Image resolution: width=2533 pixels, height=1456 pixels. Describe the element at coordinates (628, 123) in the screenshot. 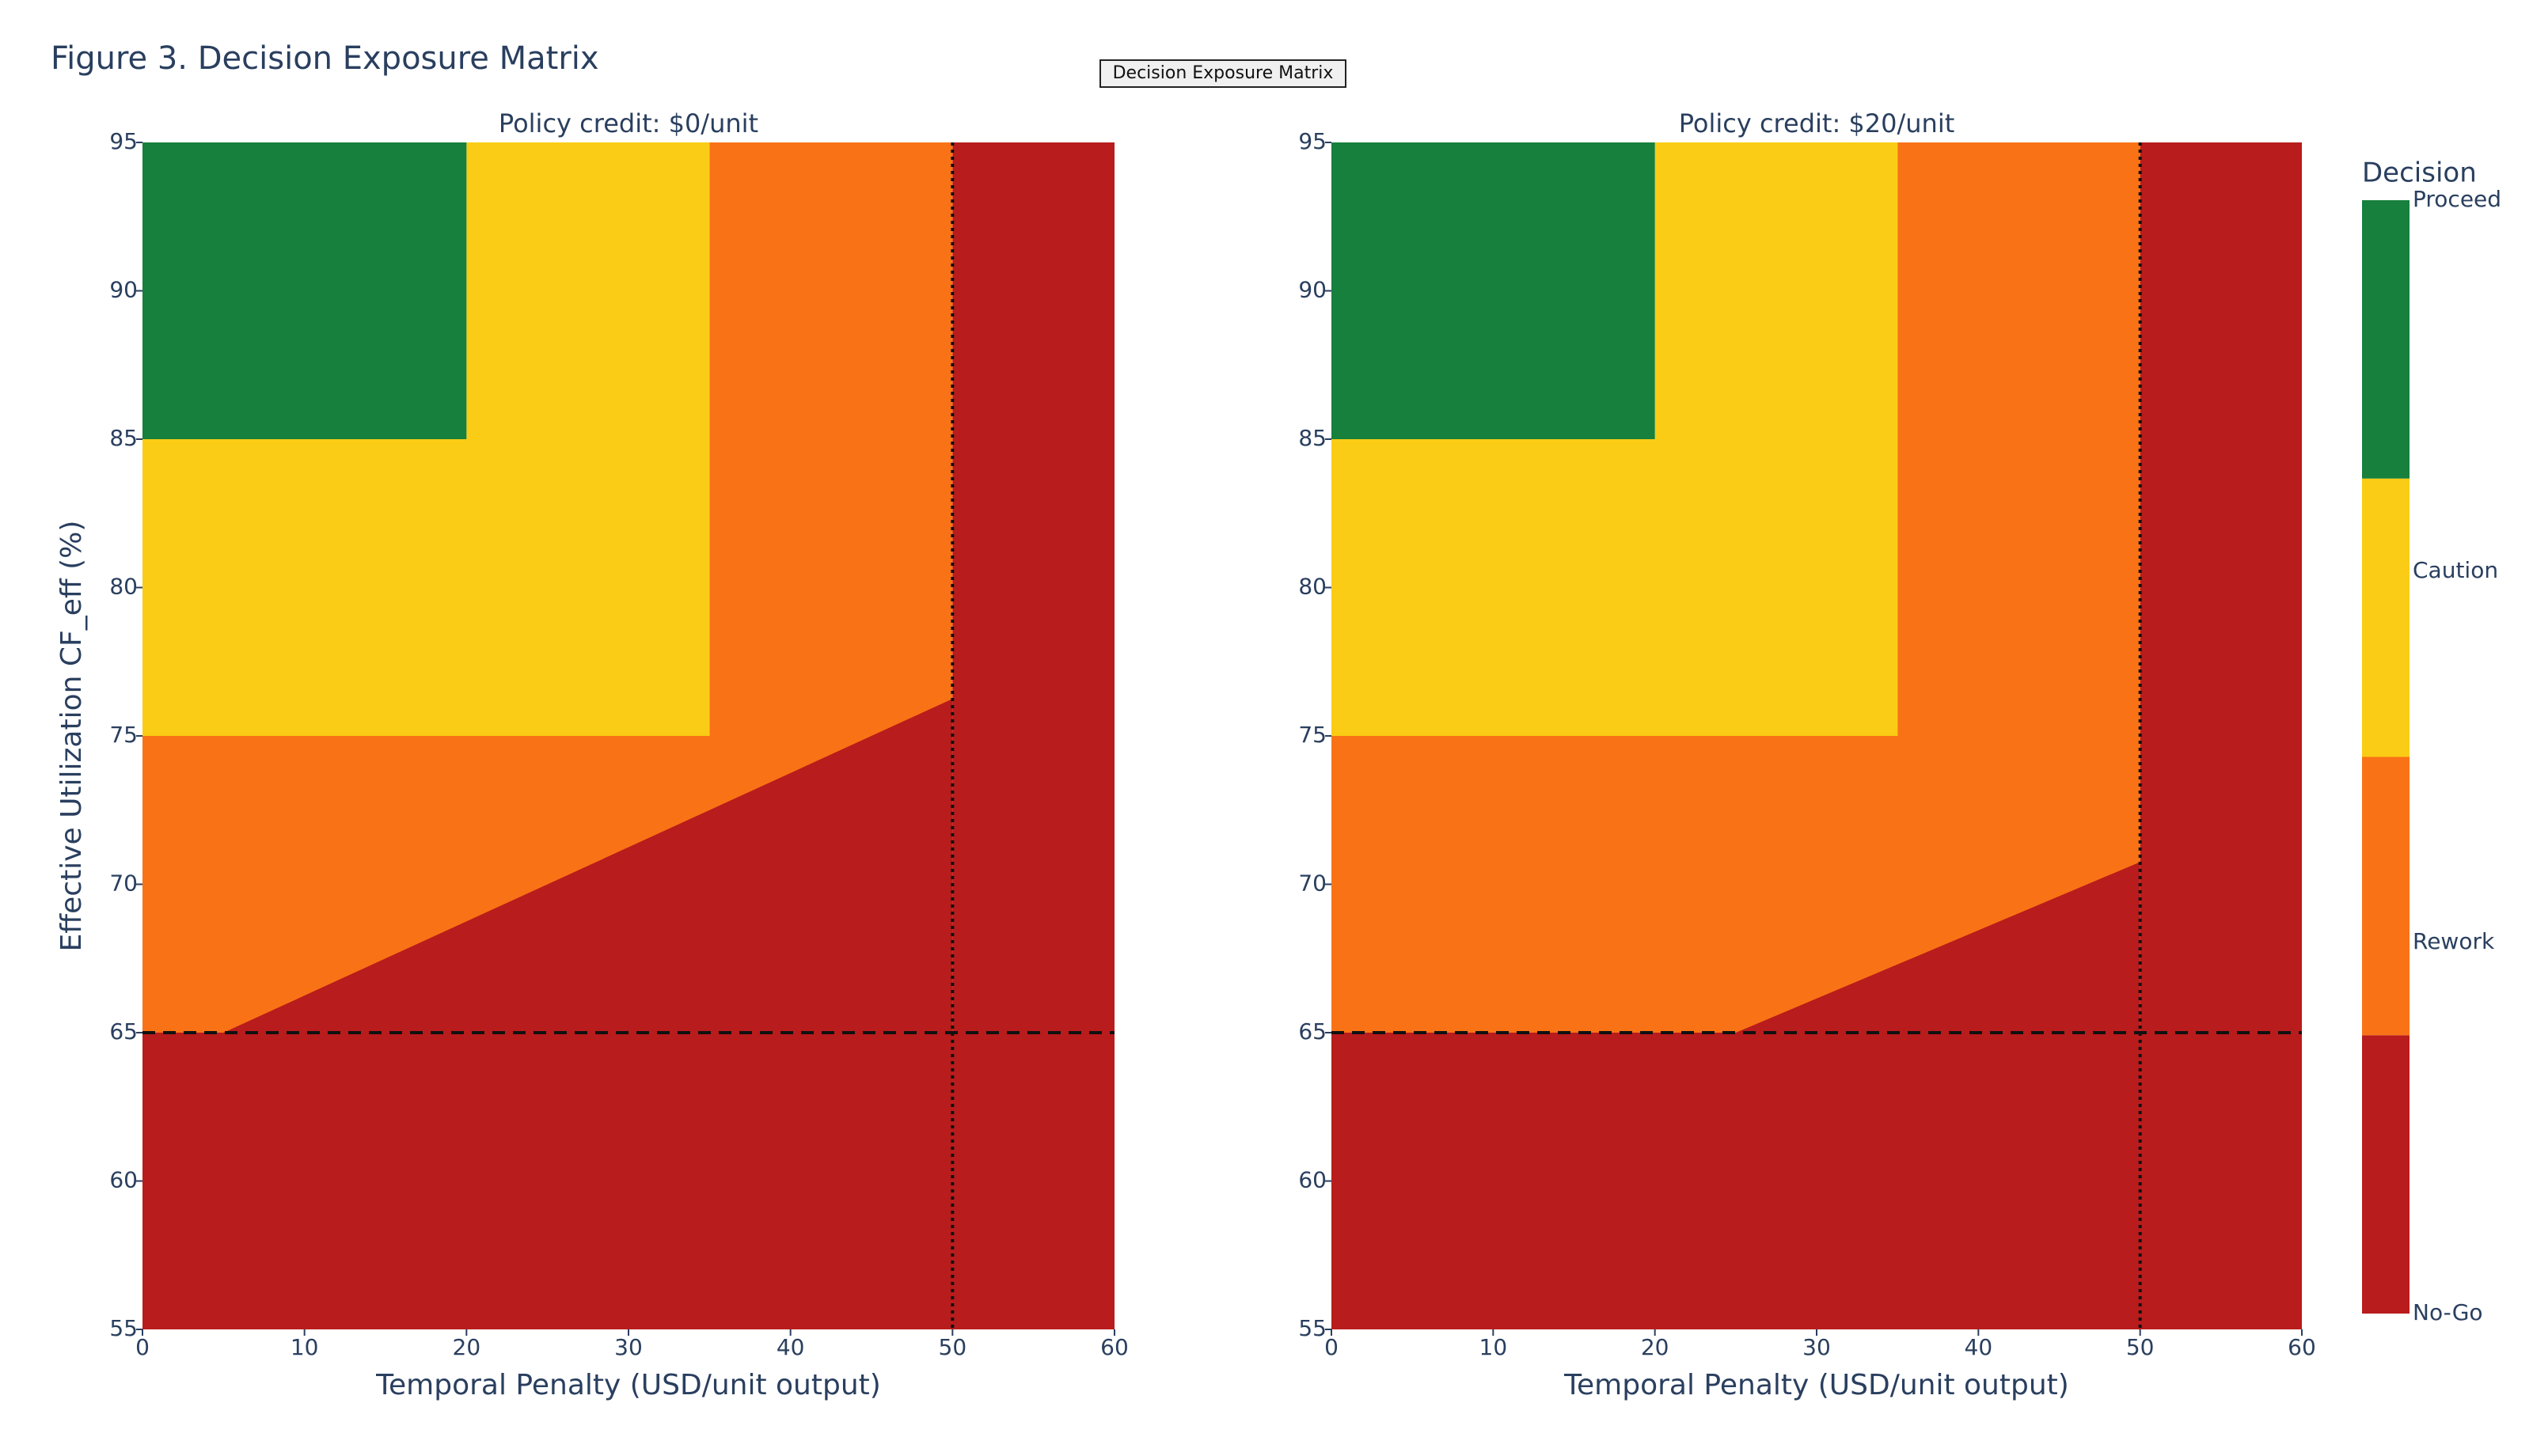

I see `subplot-title: Policy credit: $0/unit` at that location.